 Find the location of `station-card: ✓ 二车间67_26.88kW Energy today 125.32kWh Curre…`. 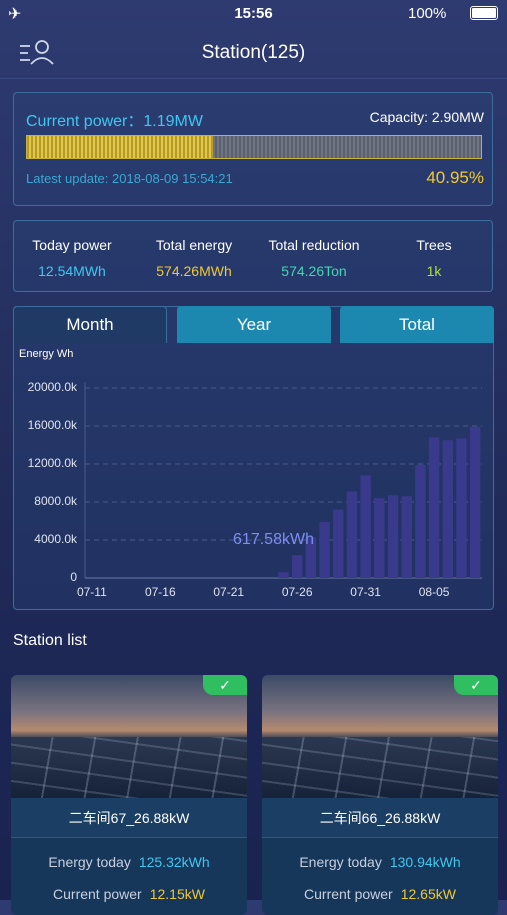

station-card: ✓ 二车间67_26.88kW Energy today 125.32kWh Curre… is located at coordinates (129, 795).